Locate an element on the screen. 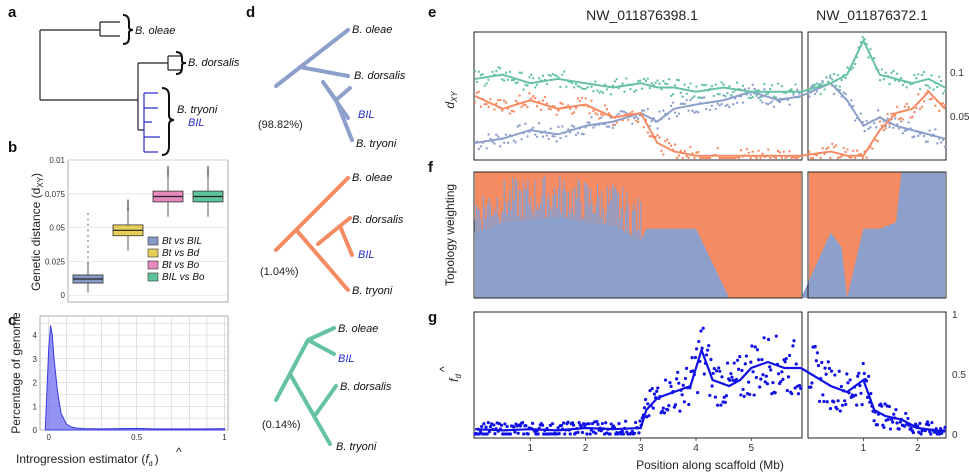 The width and height of the screenshot is (969, 474). legend-label: BIL vs Bo is located at coordinates (183, 277).